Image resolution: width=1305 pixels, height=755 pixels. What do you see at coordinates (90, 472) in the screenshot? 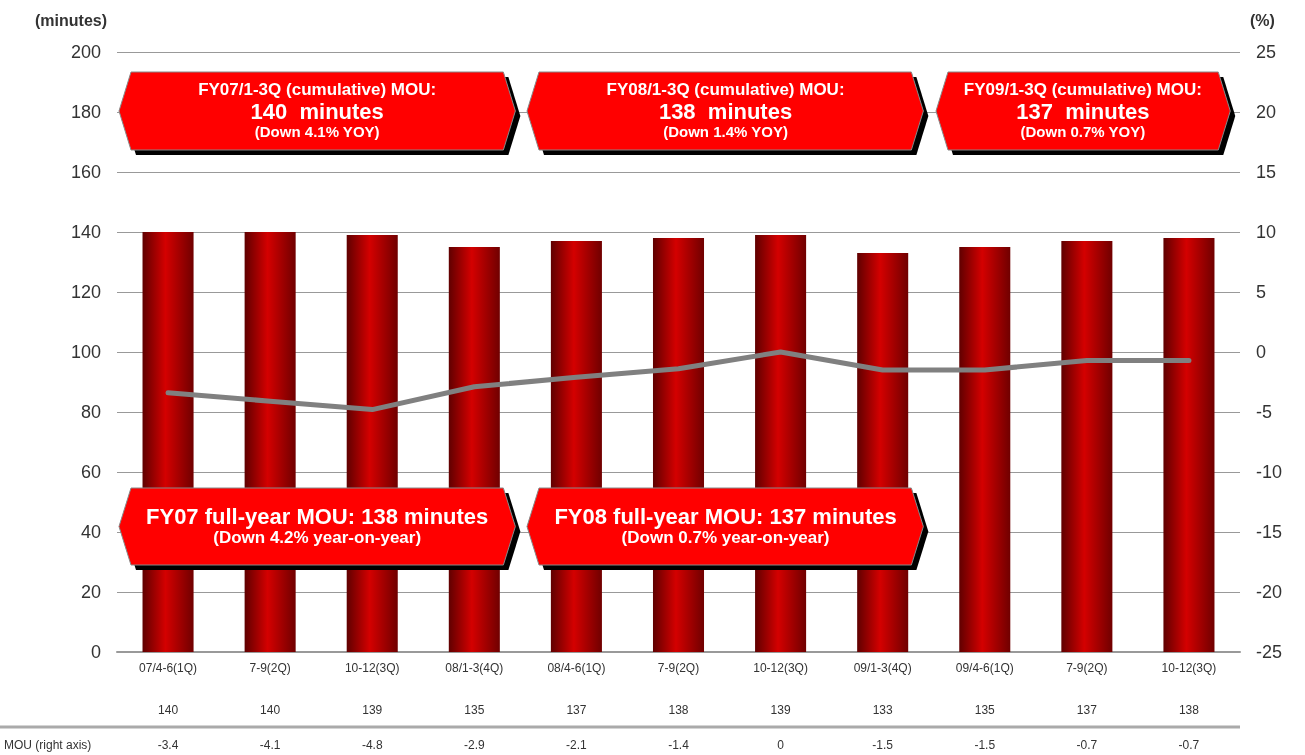
I see `y-tick-label: 60` at bounding box center [90, 472].